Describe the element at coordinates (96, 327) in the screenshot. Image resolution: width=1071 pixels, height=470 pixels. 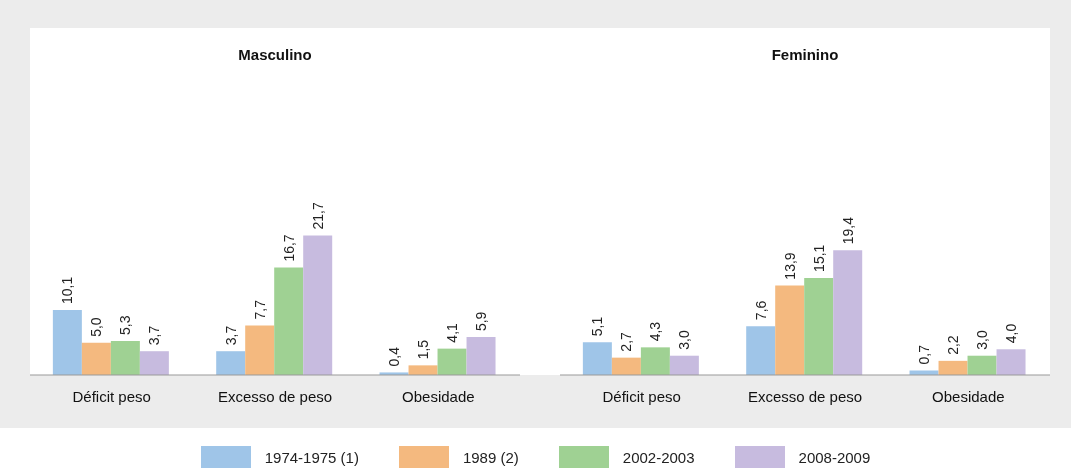
I see `data-label: 5,0` at that location.